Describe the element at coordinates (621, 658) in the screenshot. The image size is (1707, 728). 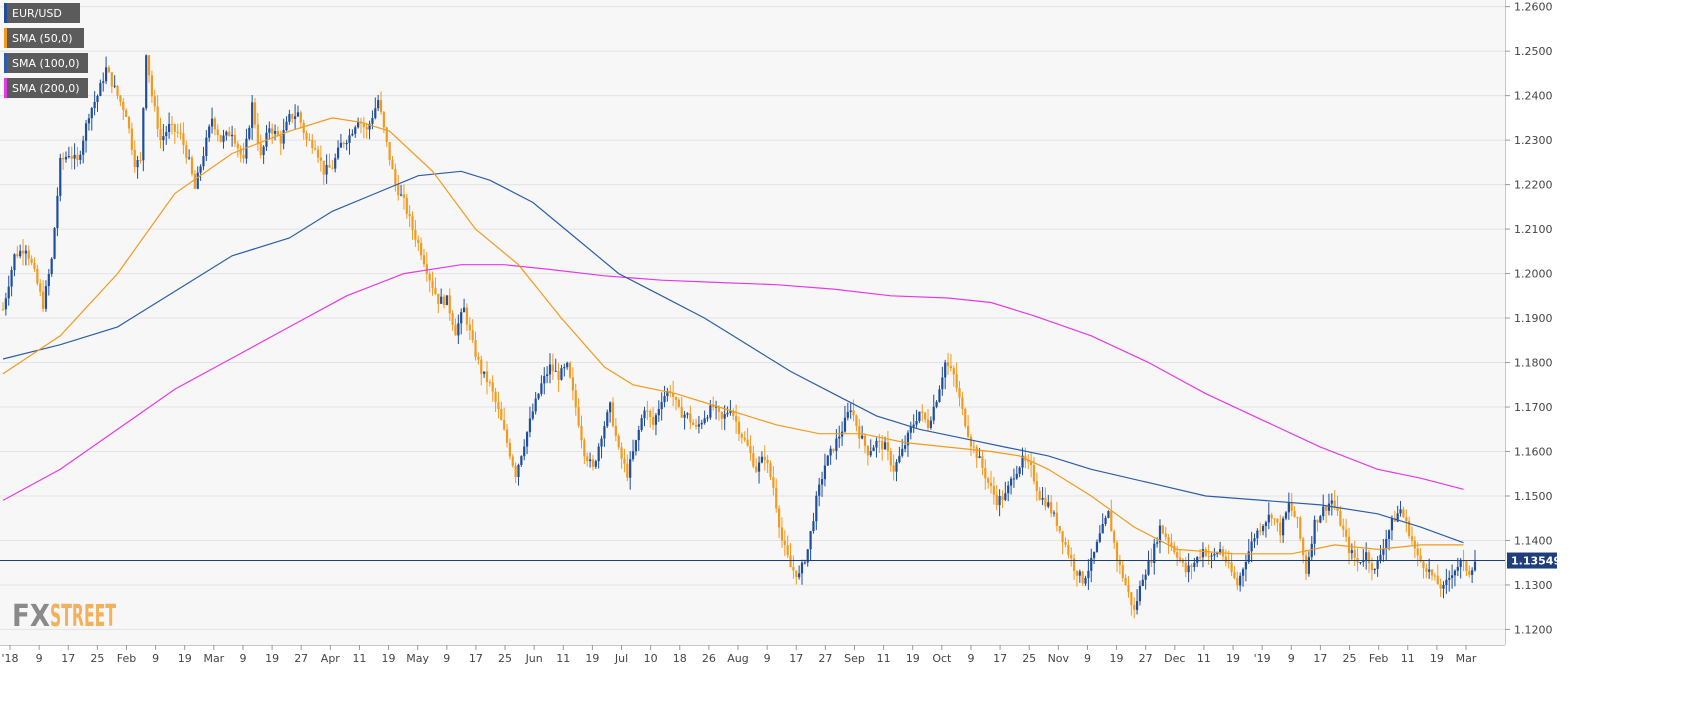
I see `x-tick-label: Jul` at that location.